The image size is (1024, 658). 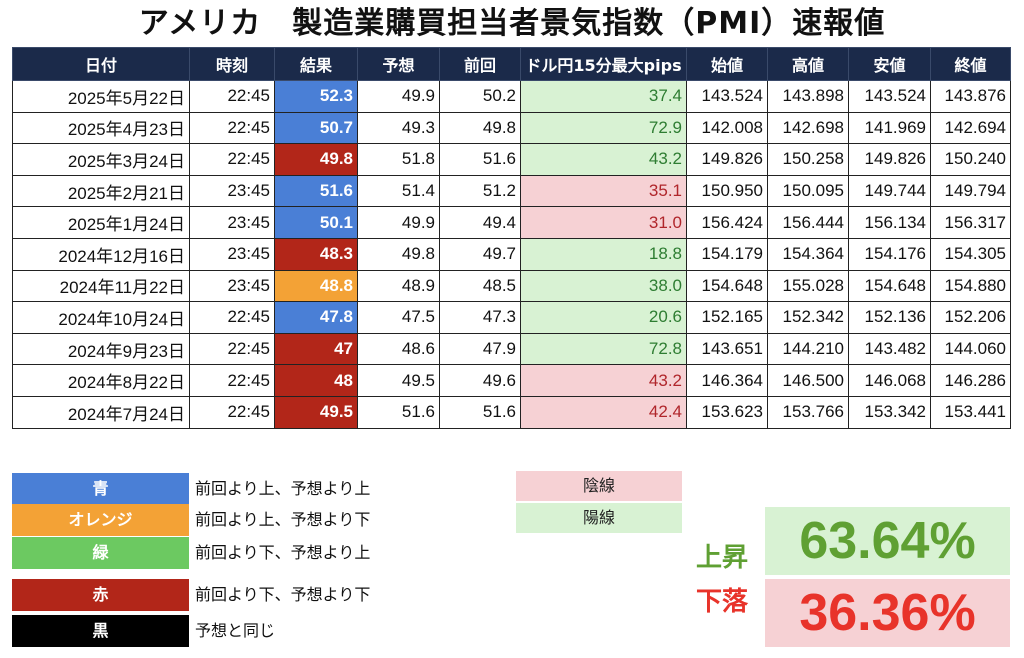 What do you see at coordinates (283, 519) in the screenshot?
I see `legend-description: 前回より上、予想より下` at bounding box center [283, 519].